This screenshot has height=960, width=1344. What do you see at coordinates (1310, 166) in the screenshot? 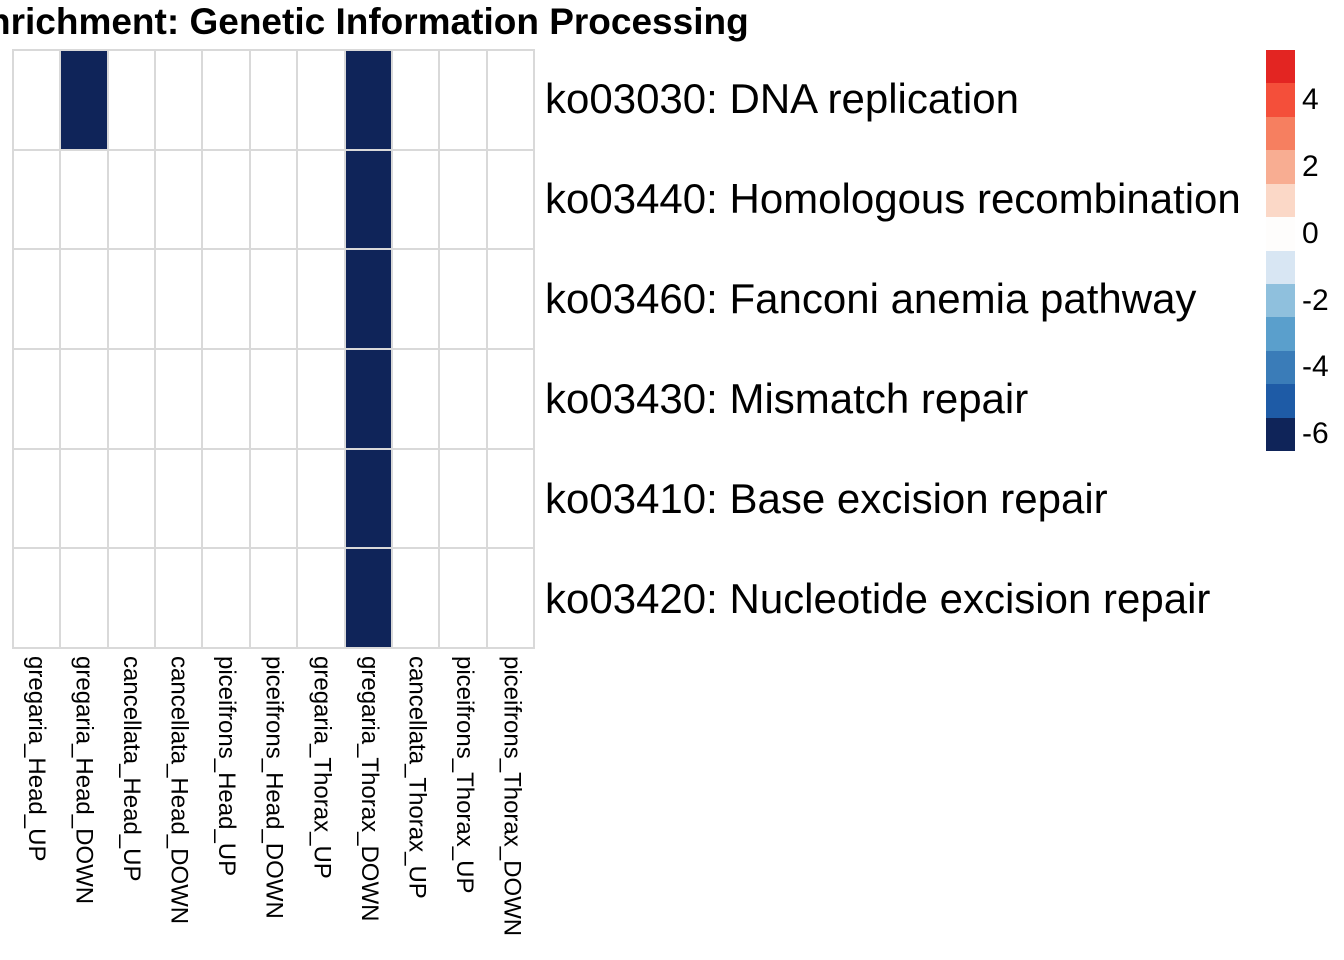
I see `legend-tick-label: 2` at bounding box center [1310, 166].